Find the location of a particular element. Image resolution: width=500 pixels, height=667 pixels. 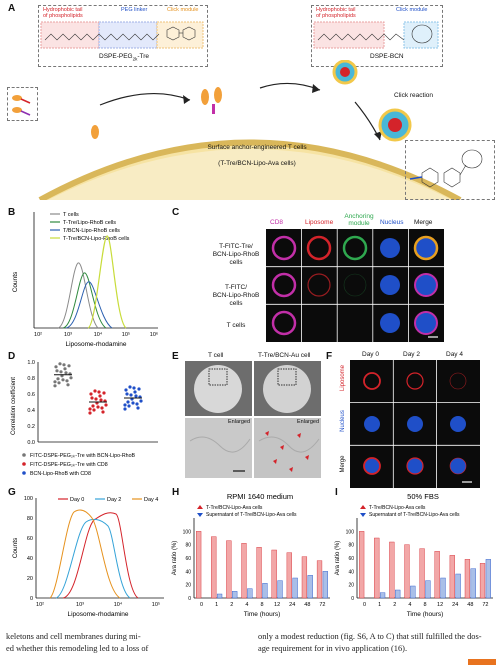

panel-h-ytick: 60 is located at coordinates (188, 559).